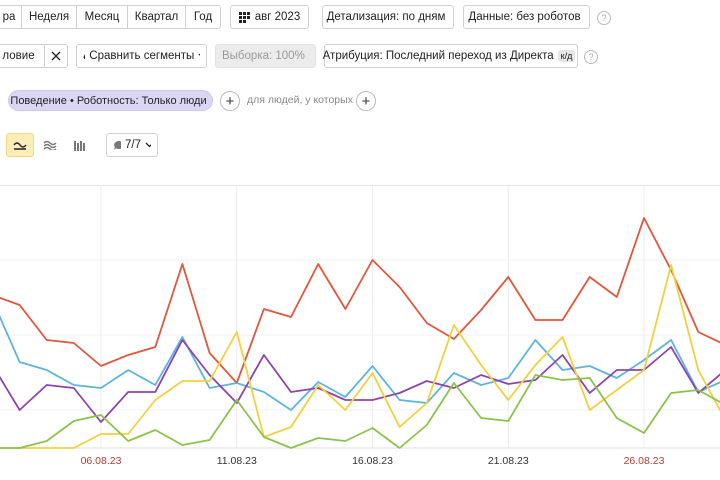 The width and height of the screenshot is (720, 480). Describe the element at coordinates (117, 145) in the screenshot. I see `comment-icon` at that location.